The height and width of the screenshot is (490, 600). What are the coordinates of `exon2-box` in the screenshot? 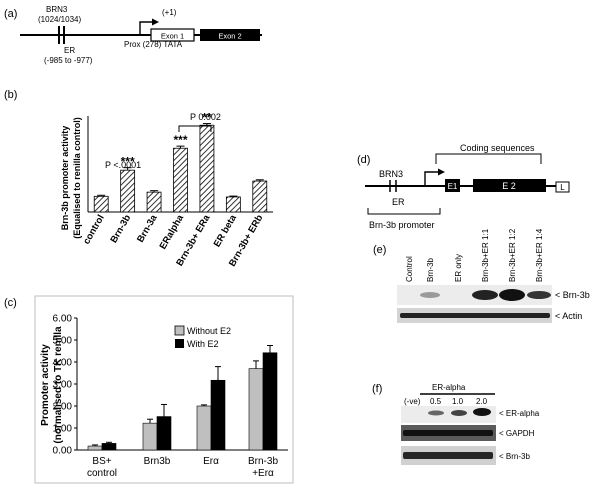 It's located at (230, 35).